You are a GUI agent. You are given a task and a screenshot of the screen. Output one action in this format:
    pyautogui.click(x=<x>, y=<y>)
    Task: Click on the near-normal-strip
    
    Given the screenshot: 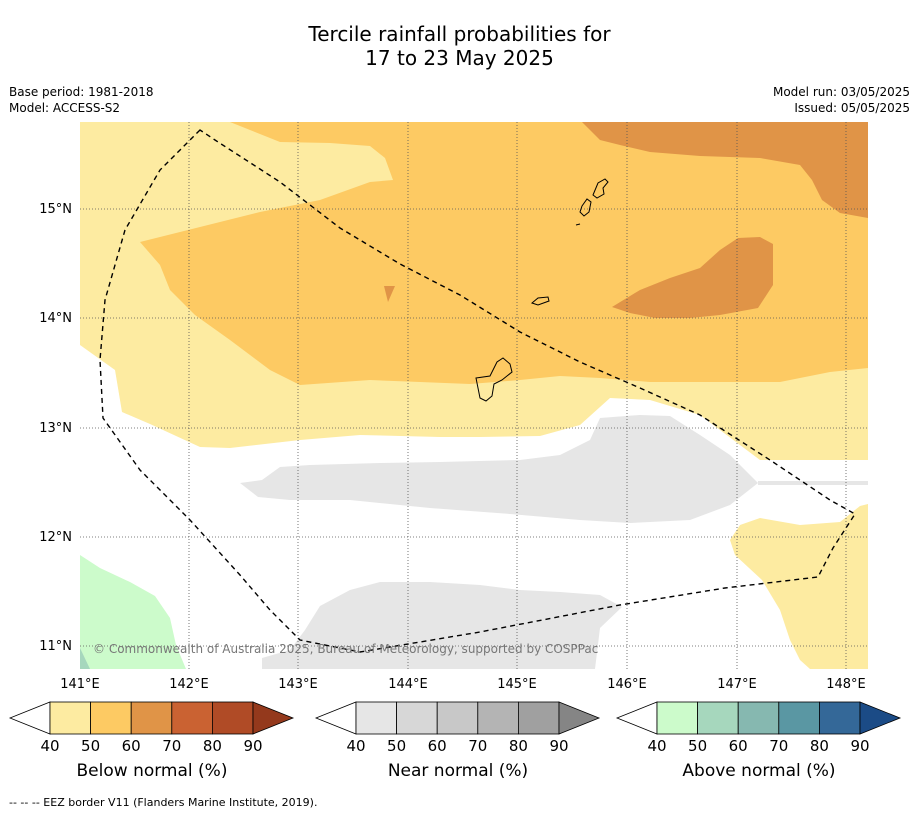 What is the action you would take?
    pyautogui.click(x=813, y=483)
    